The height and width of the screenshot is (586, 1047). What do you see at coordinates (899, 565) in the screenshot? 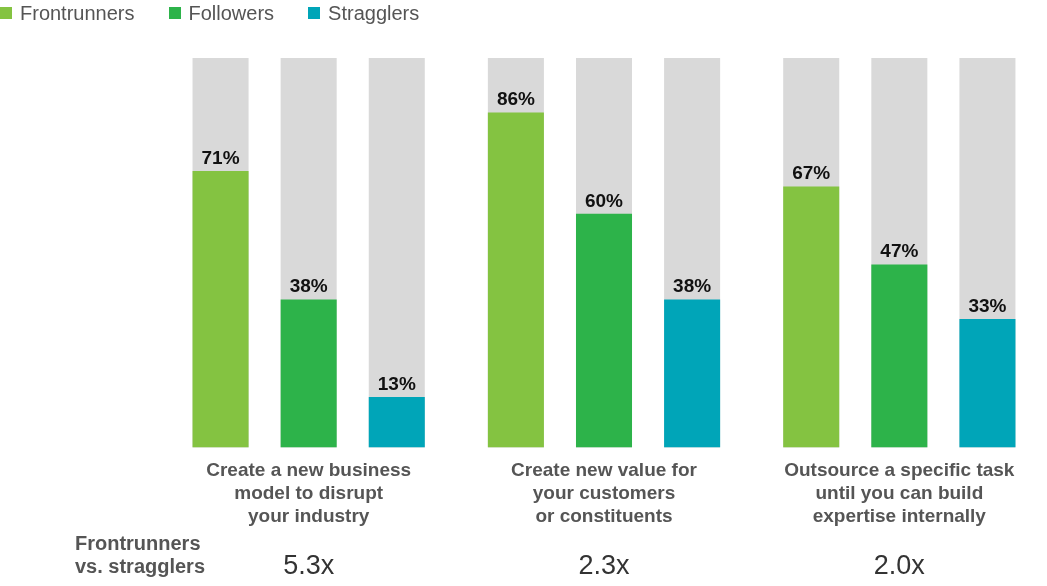
I see `text: 2.0x` at bounding box center [899, 565].